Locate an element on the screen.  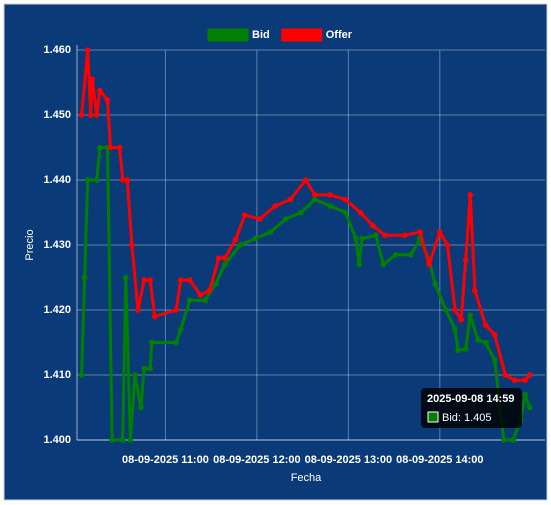
tooltip: 2025-09-08 14:59 Bid: 1.405 is located at coordinates (471, 408).